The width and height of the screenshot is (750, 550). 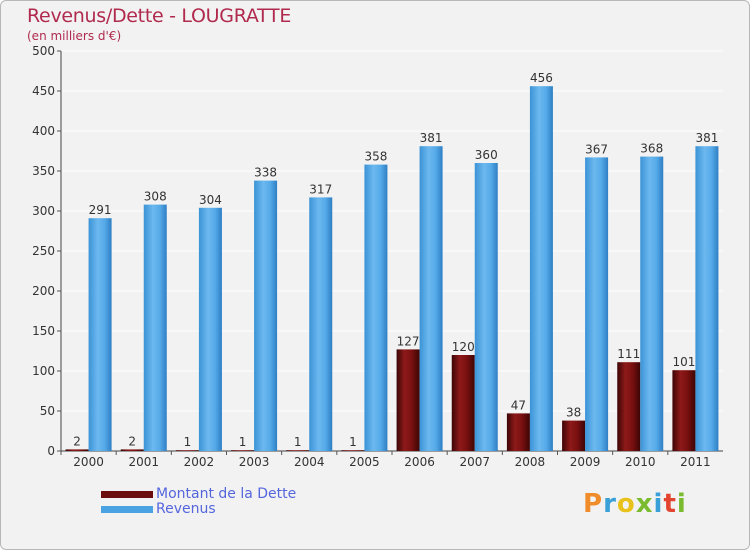 What do you see at coordinates (419, 462) in the screenshot?
I see `x-tick-label: 2006` at bounding box center [419, 462].